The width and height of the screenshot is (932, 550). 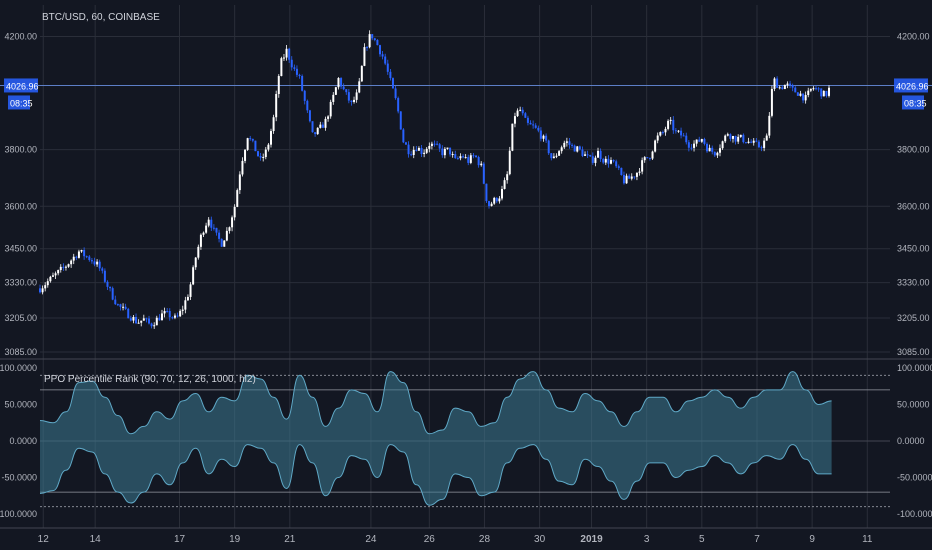 What do you see at coordinates (867, 539) in the screenshot?
I see `x-tick-label: 11` at bounding box center [867, 539].